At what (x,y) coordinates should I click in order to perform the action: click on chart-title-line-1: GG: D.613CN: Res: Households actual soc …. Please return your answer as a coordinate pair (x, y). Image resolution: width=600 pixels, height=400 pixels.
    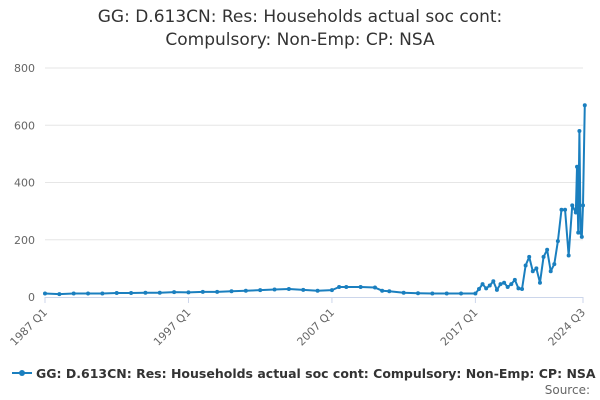
    Looking at the image, I should click on (300, 17).